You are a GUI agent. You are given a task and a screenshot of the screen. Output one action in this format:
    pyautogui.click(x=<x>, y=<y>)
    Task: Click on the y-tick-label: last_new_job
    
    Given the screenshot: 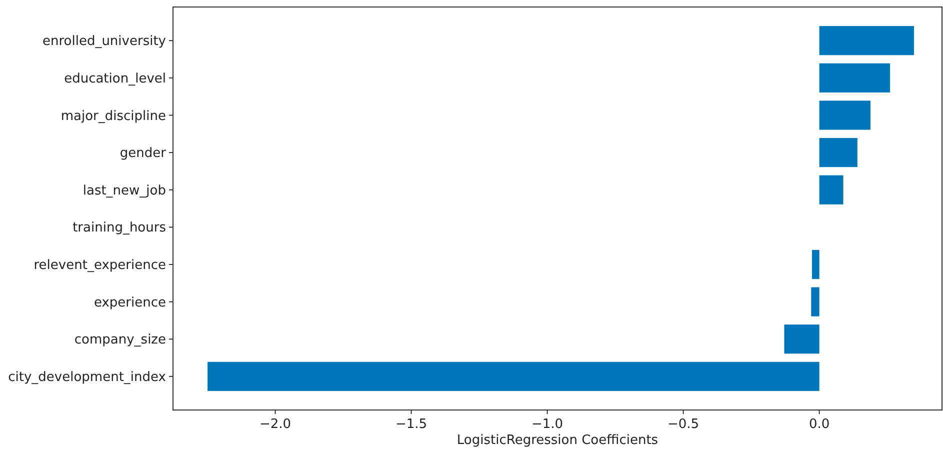 What is the action you would take?
    pyautogui.click(x=124, y=190)
    